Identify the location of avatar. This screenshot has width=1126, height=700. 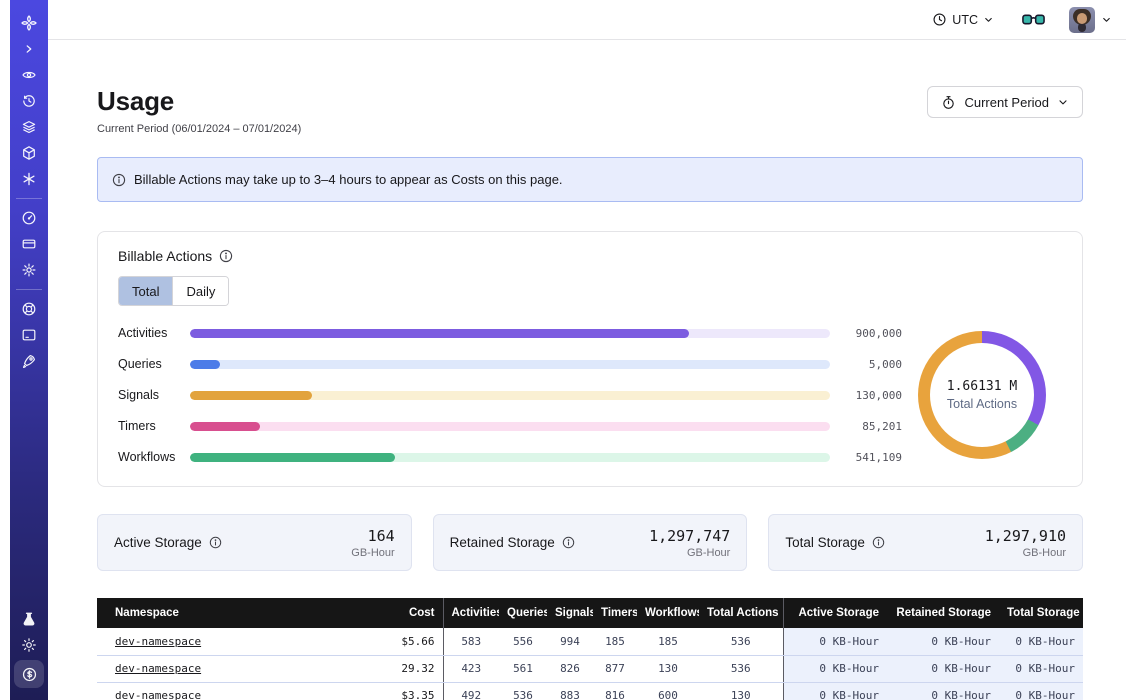
(1082, 19).